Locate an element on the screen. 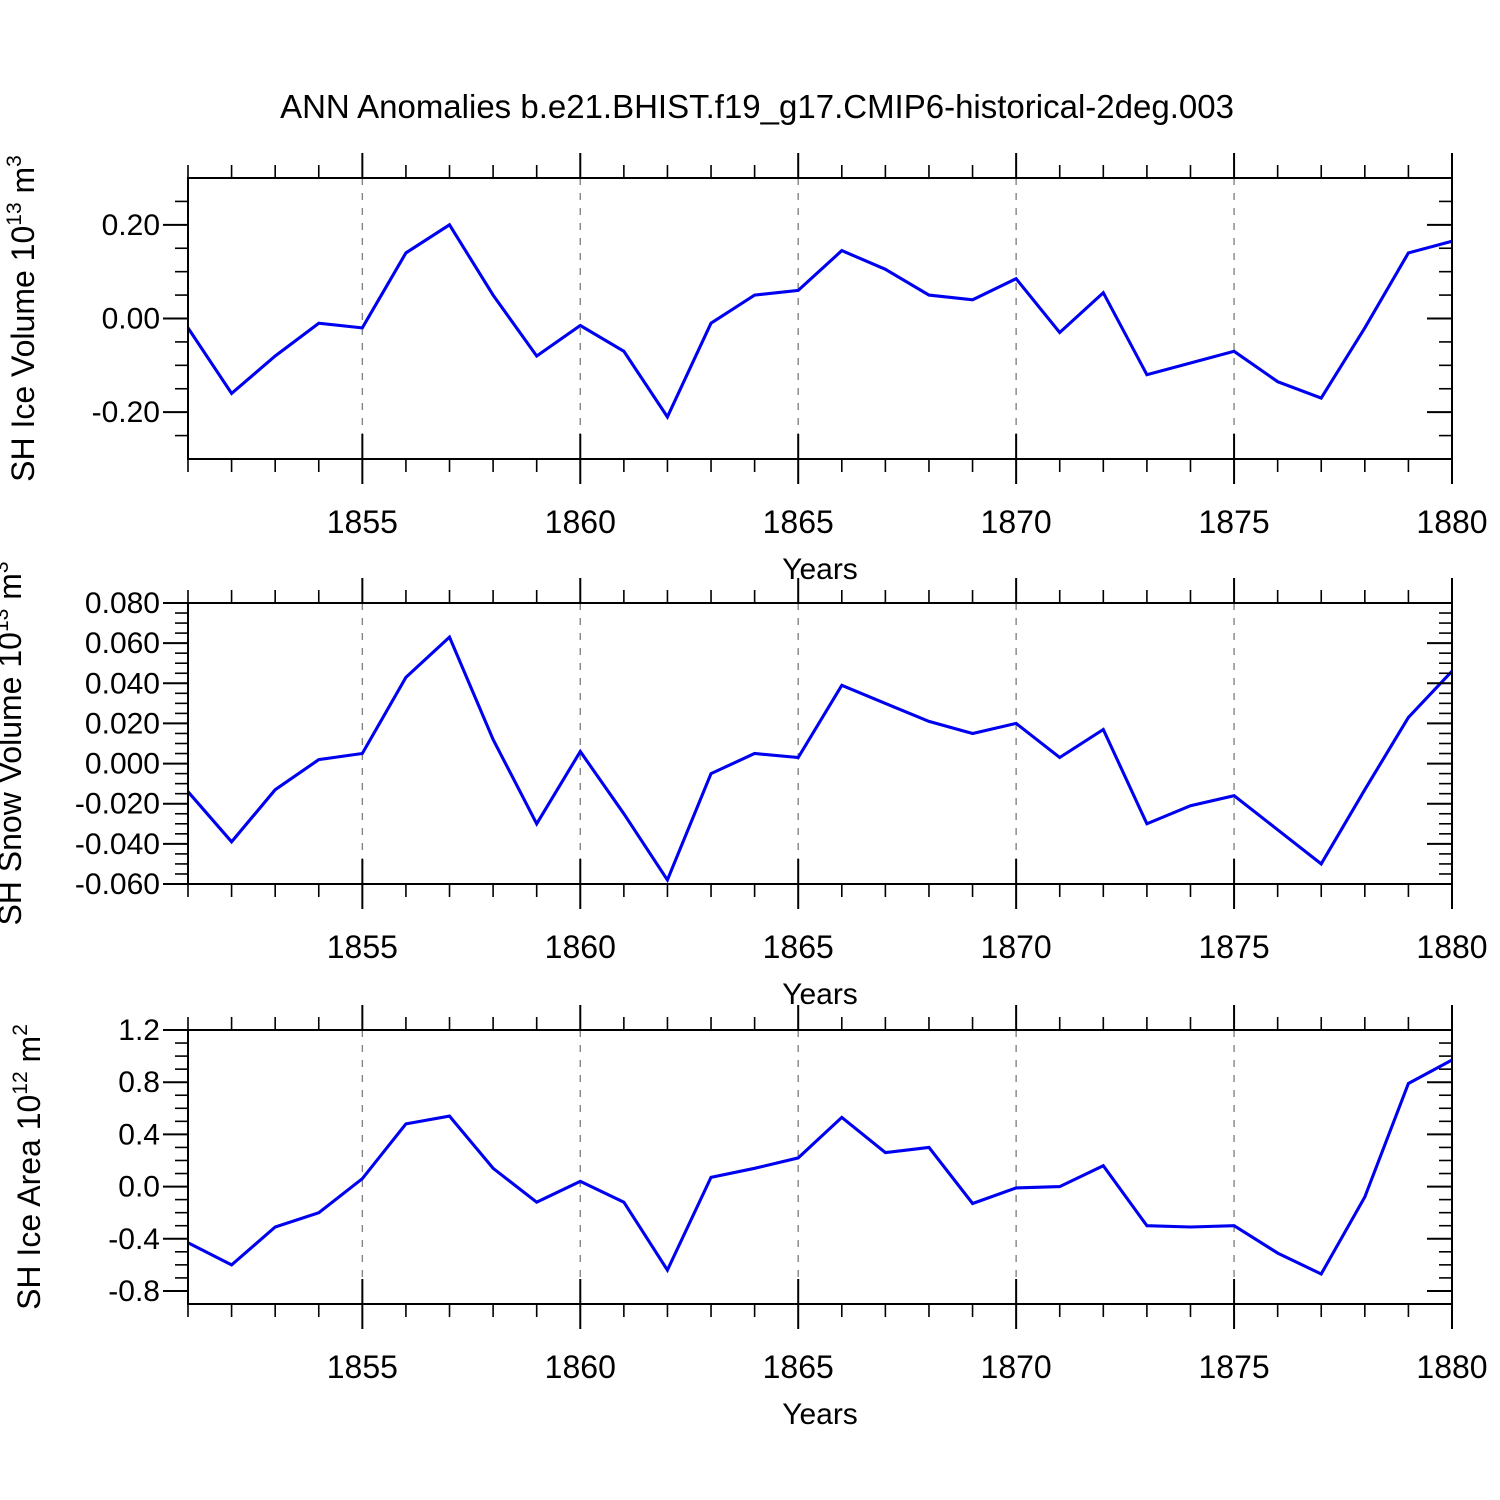 The height and width of the screenshot is (1500, 1500). y-tick-label: 1.2 is located at coordinates (139, 1030).